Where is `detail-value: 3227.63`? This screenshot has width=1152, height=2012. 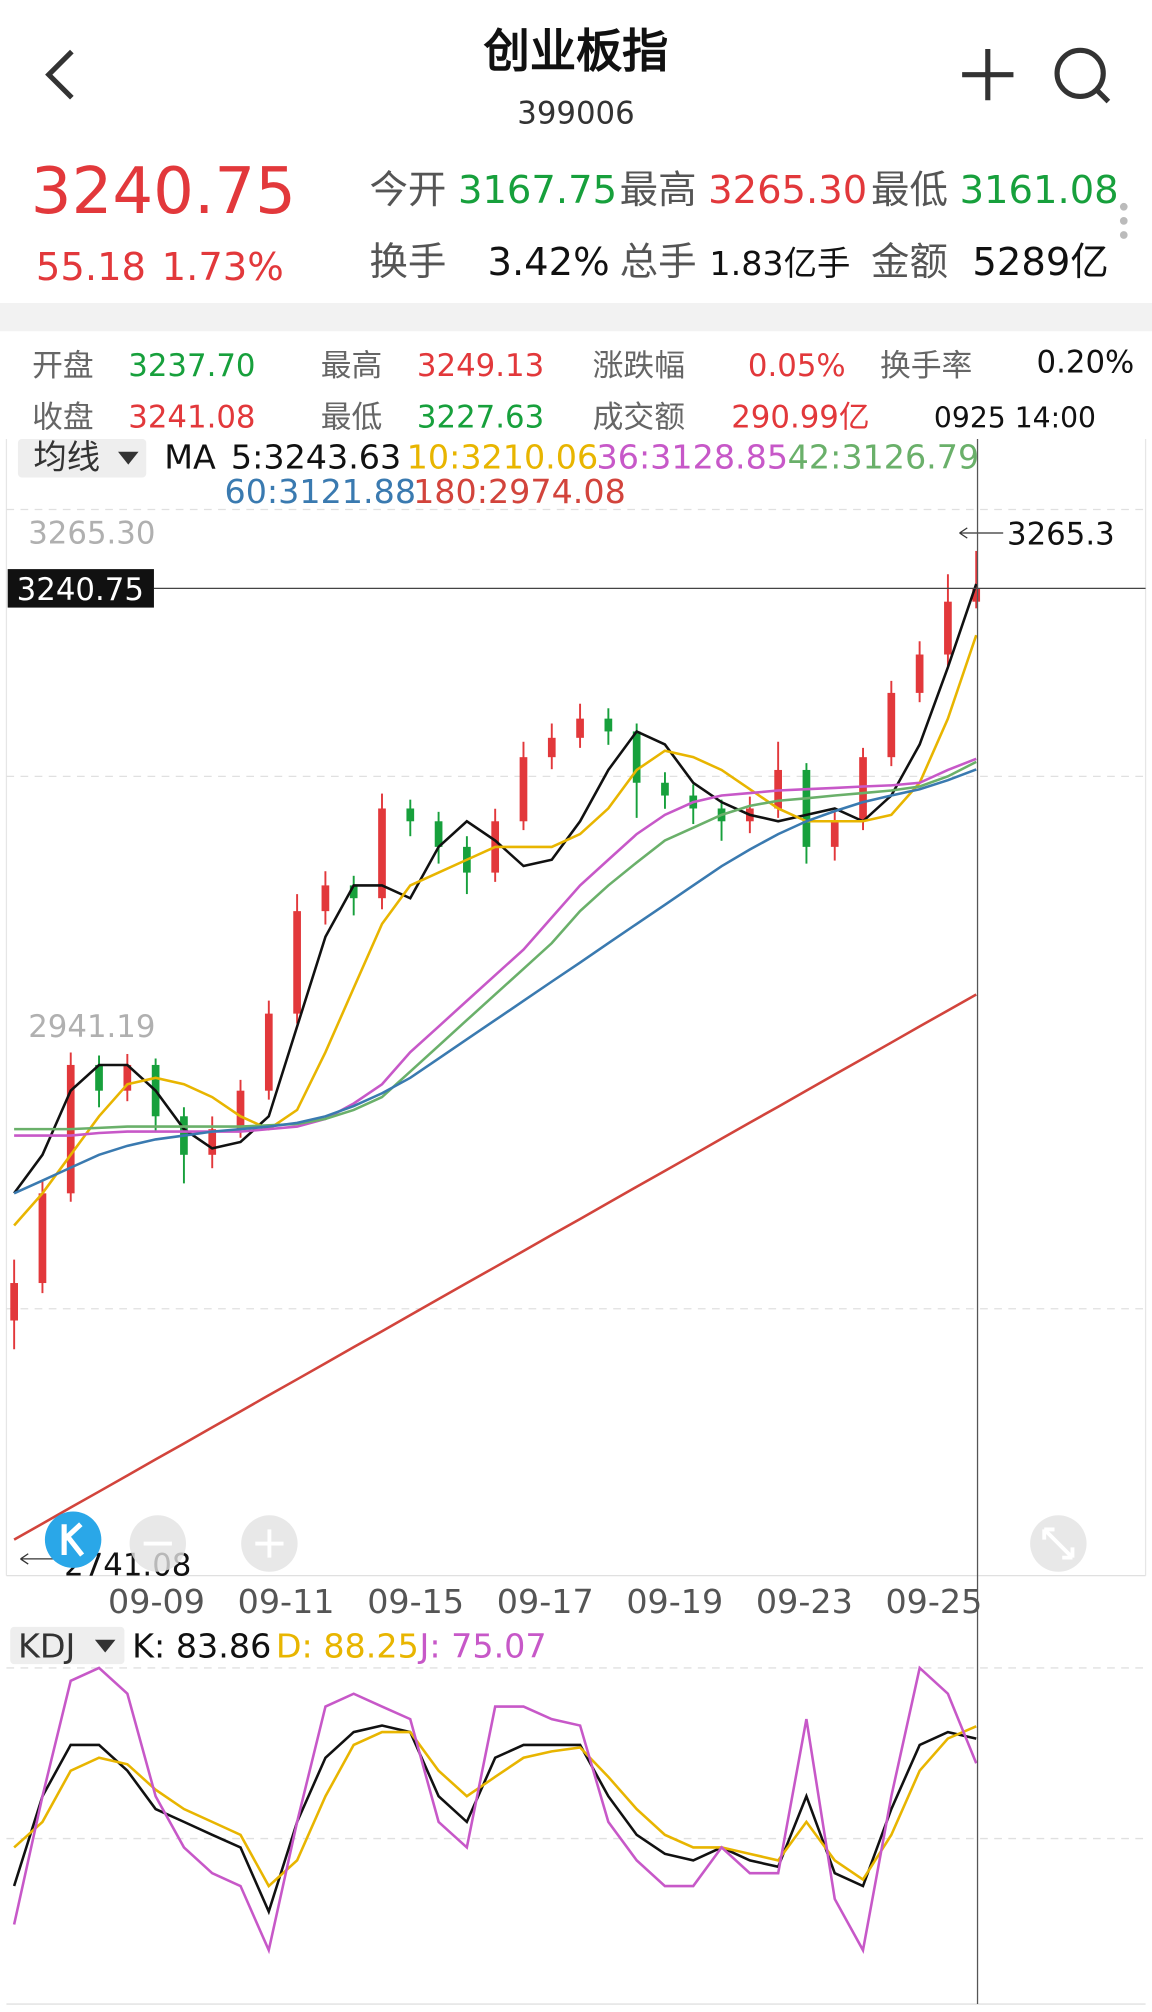 detail-value: 3227.63 is located at coordinates (480, 417).